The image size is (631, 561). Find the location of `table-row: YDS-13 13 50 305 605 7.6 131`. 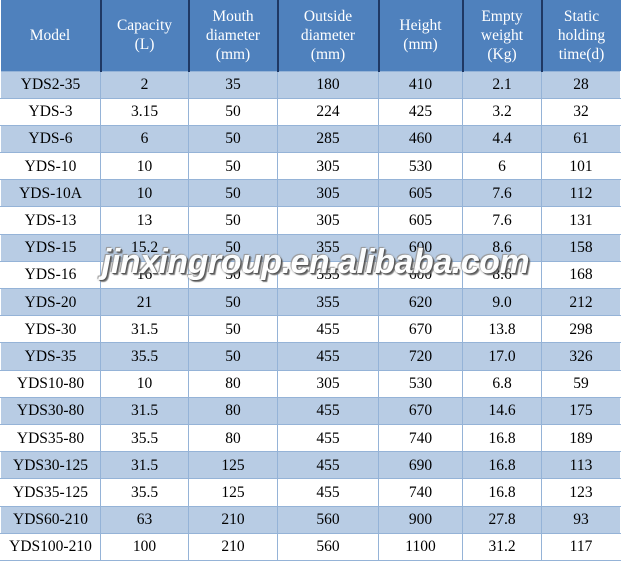

table-row: YDS-13 13 50 305 605 7.6 131 is located at coordinates (310, 220).